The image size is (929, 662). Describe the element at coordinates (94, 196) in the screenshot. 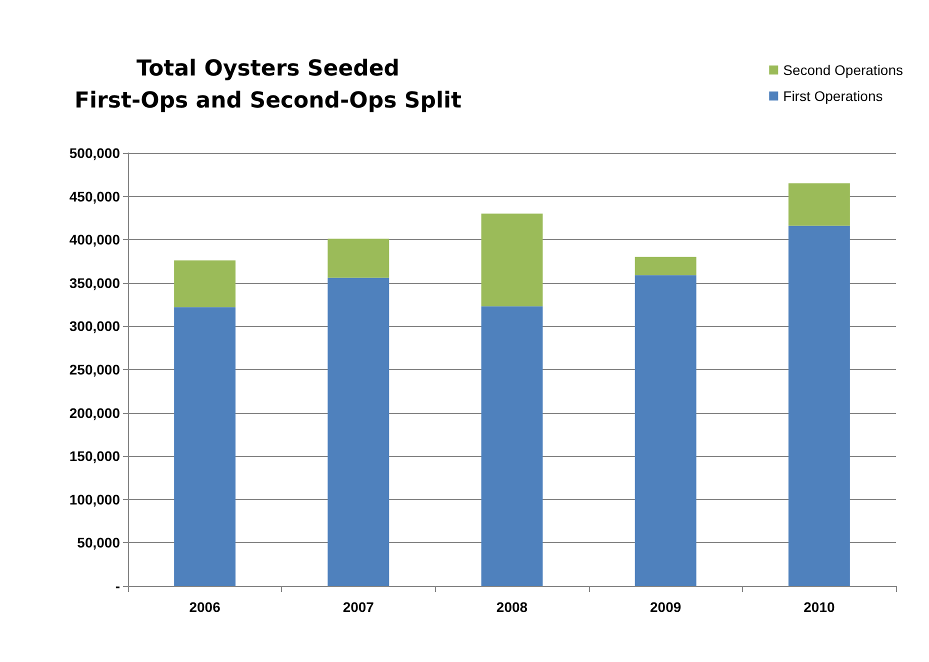

I see `y-tick-label: 450,000` at that location.